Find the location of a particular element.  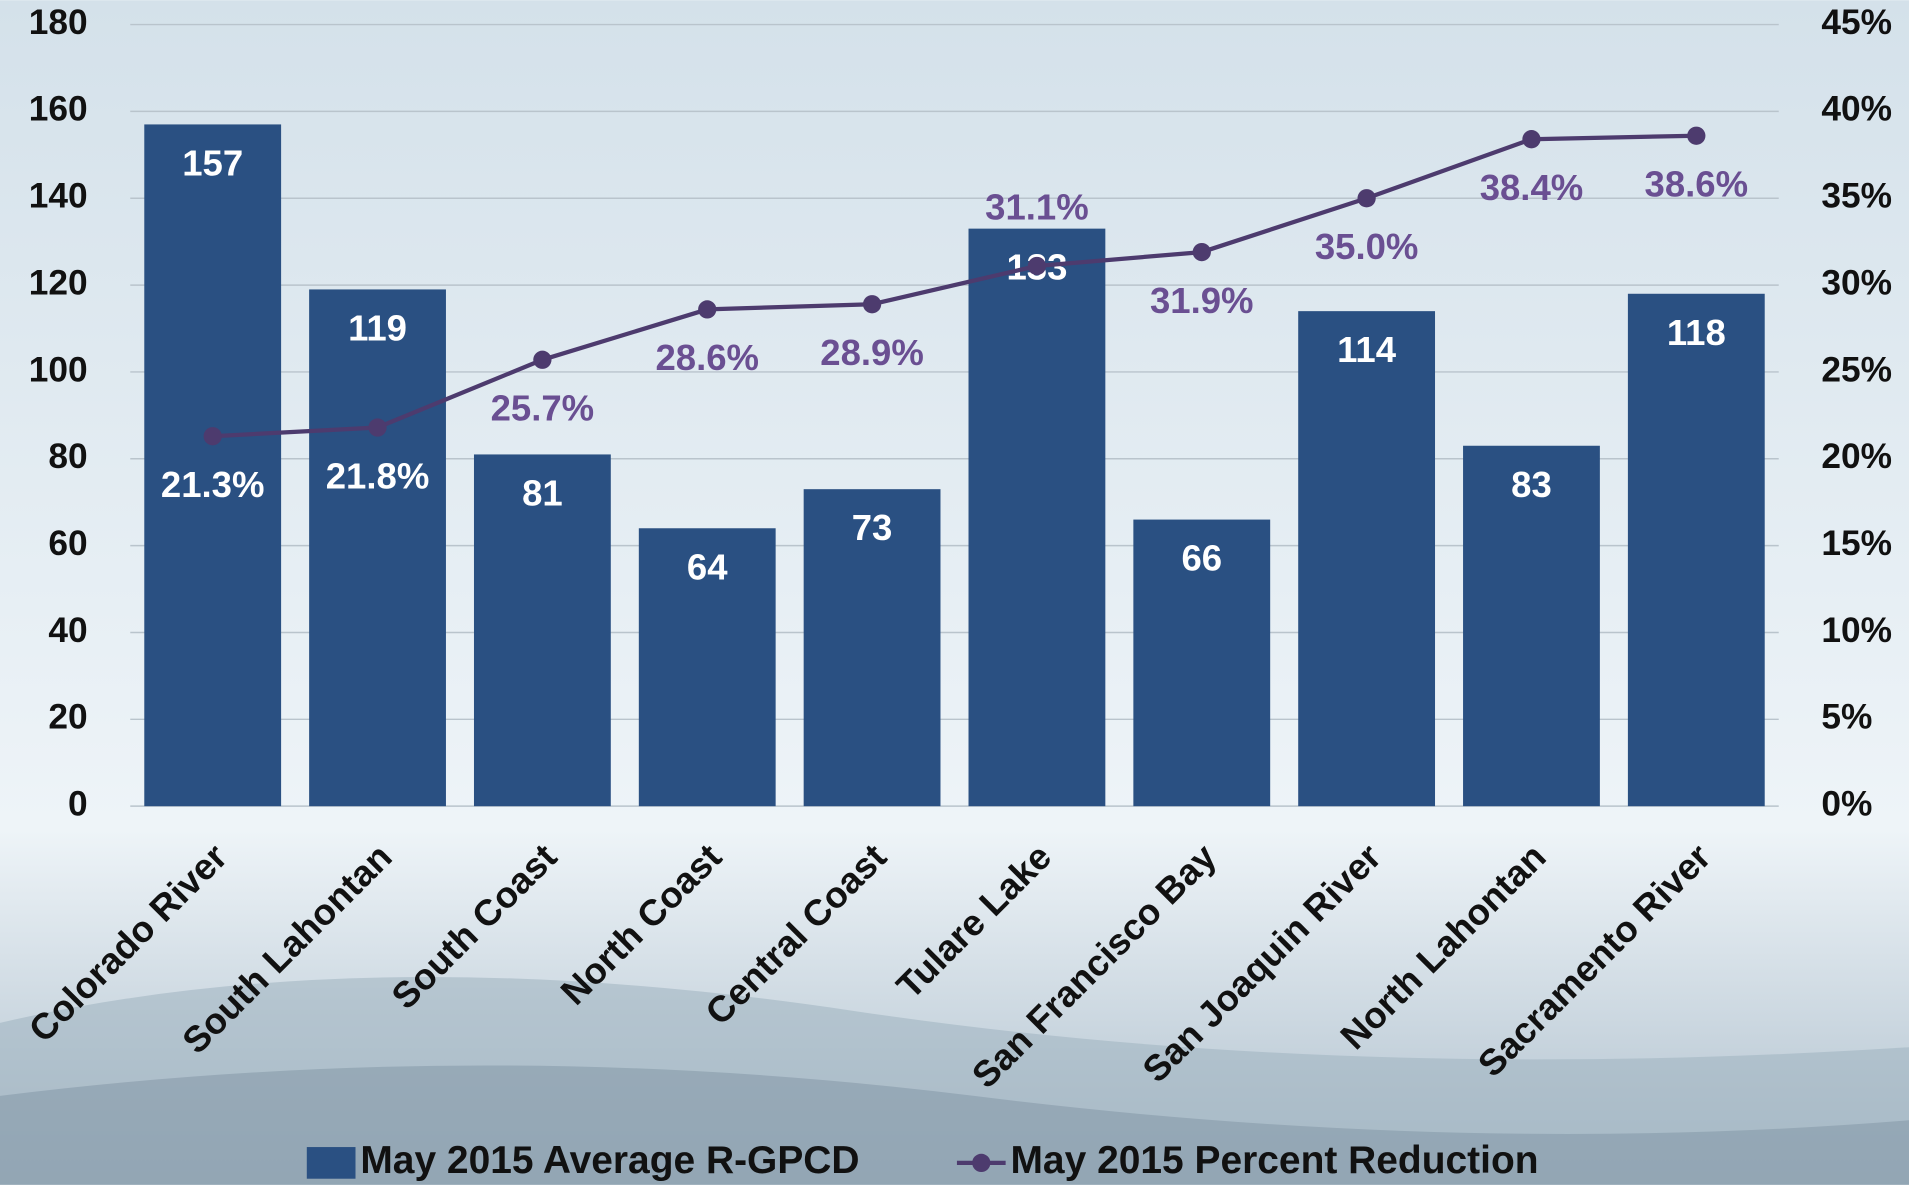

y2-tick-label: 25% is located at coordinates (1856, 369).